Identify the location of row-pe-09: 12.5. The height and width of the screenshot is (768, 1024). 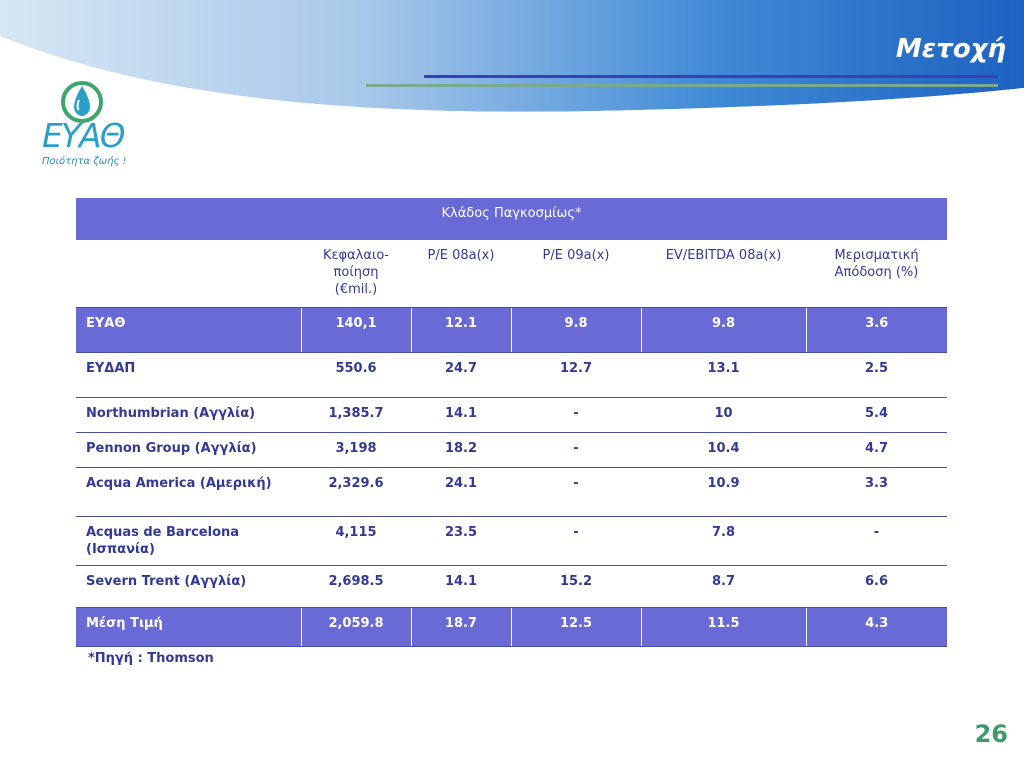
(575, 627).